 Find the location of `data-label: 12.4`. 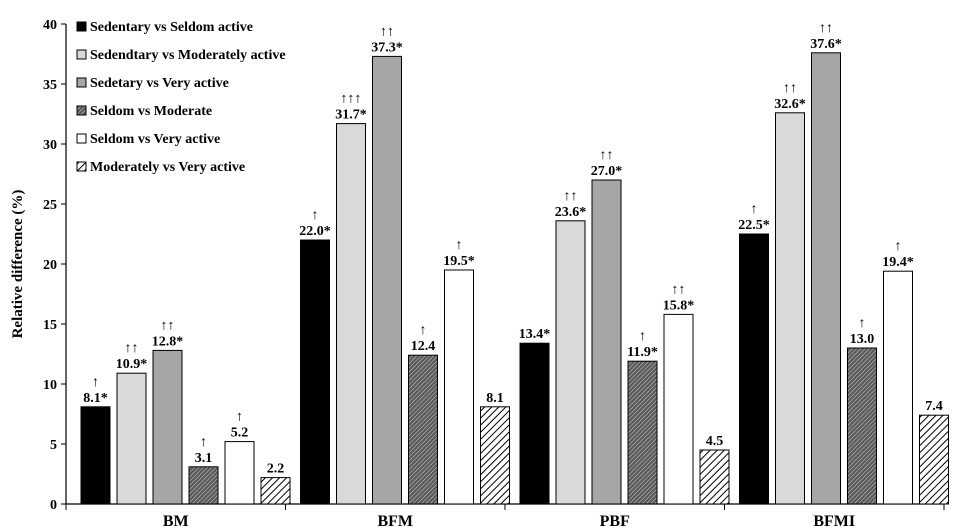

data-label: 12.4 is located at coordinates (423, 346).